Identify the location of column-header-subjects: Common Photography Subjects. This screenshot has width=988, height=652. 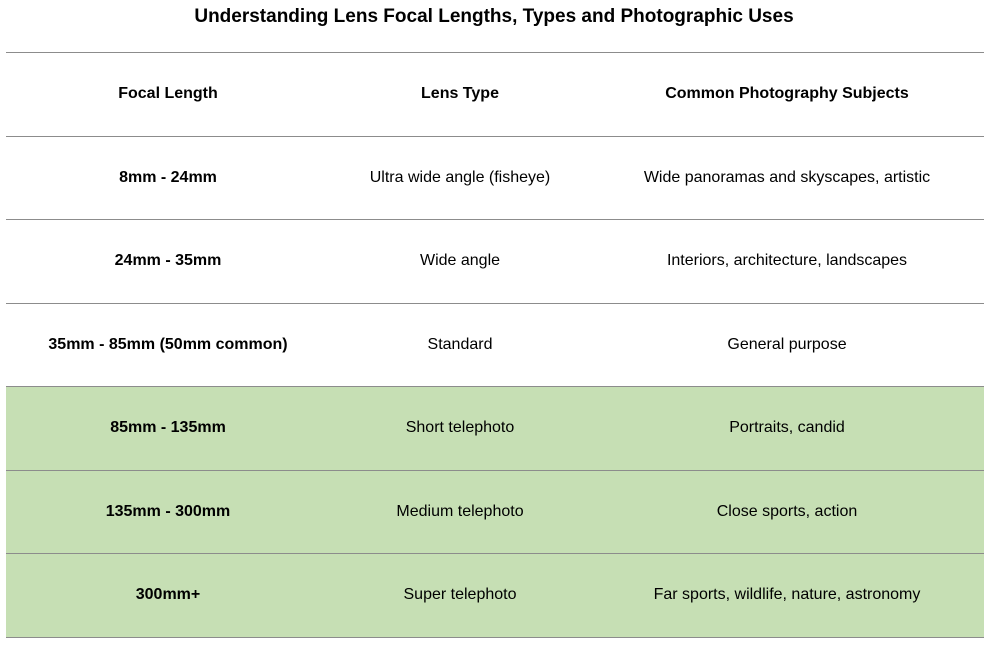
(787, 94).